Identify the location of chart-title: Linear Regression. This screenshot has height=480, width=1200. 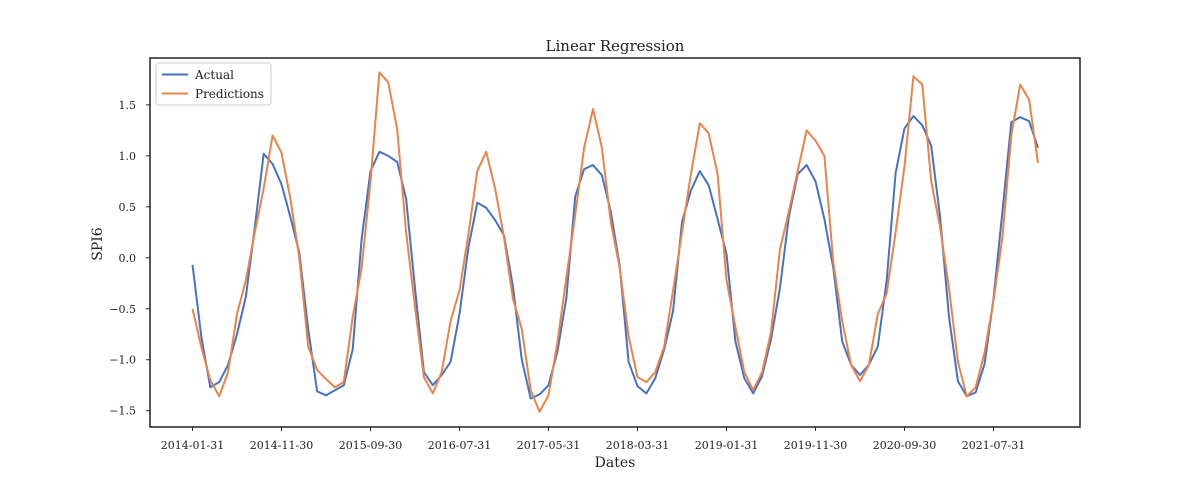
(615, 46).